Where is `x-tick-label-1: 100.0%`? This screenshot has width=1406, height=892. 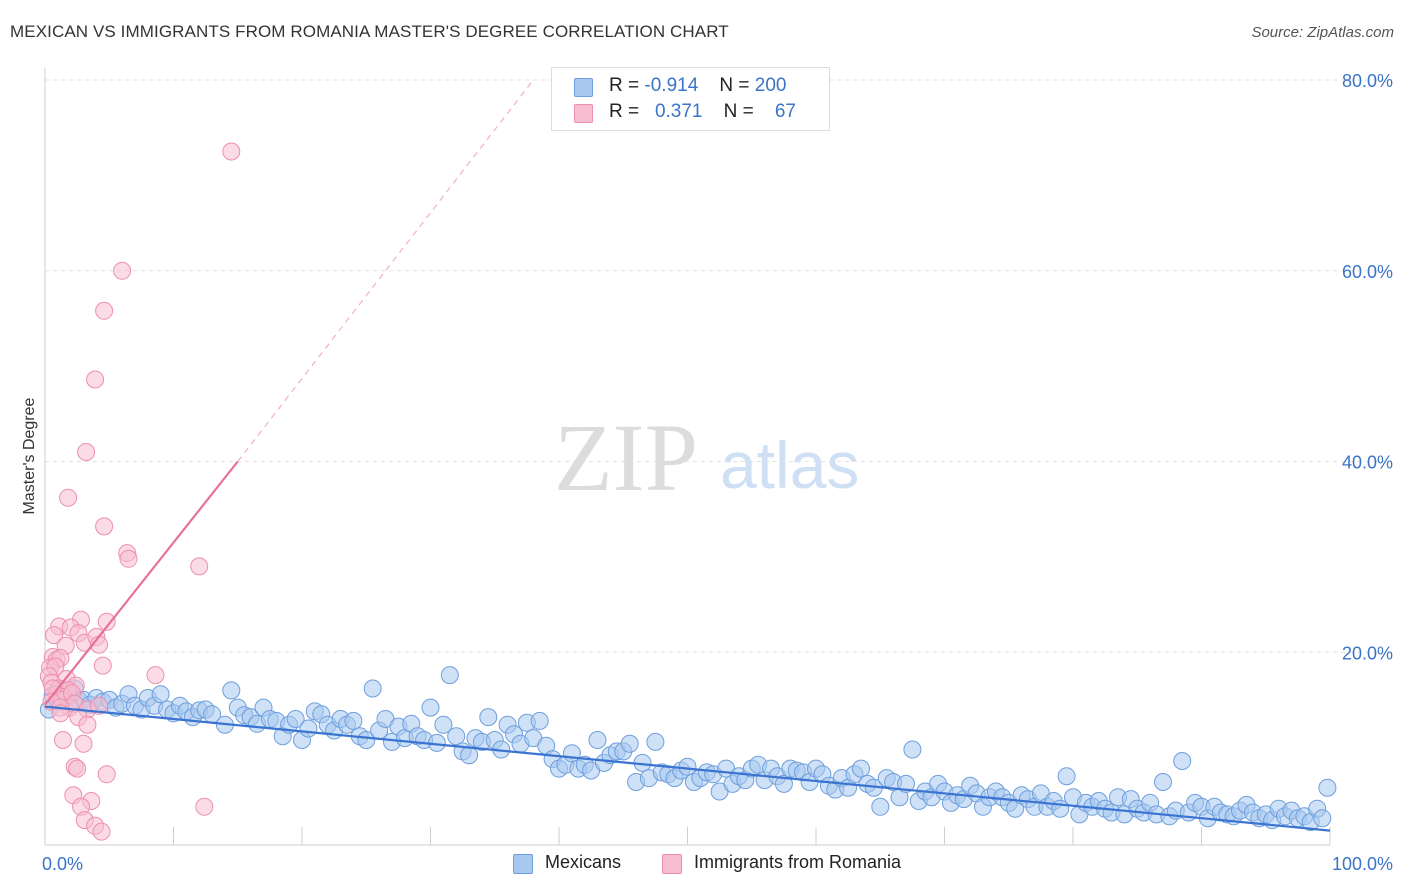 x-tick-label-1: 100.0% is located at coordinates (1362, 864).